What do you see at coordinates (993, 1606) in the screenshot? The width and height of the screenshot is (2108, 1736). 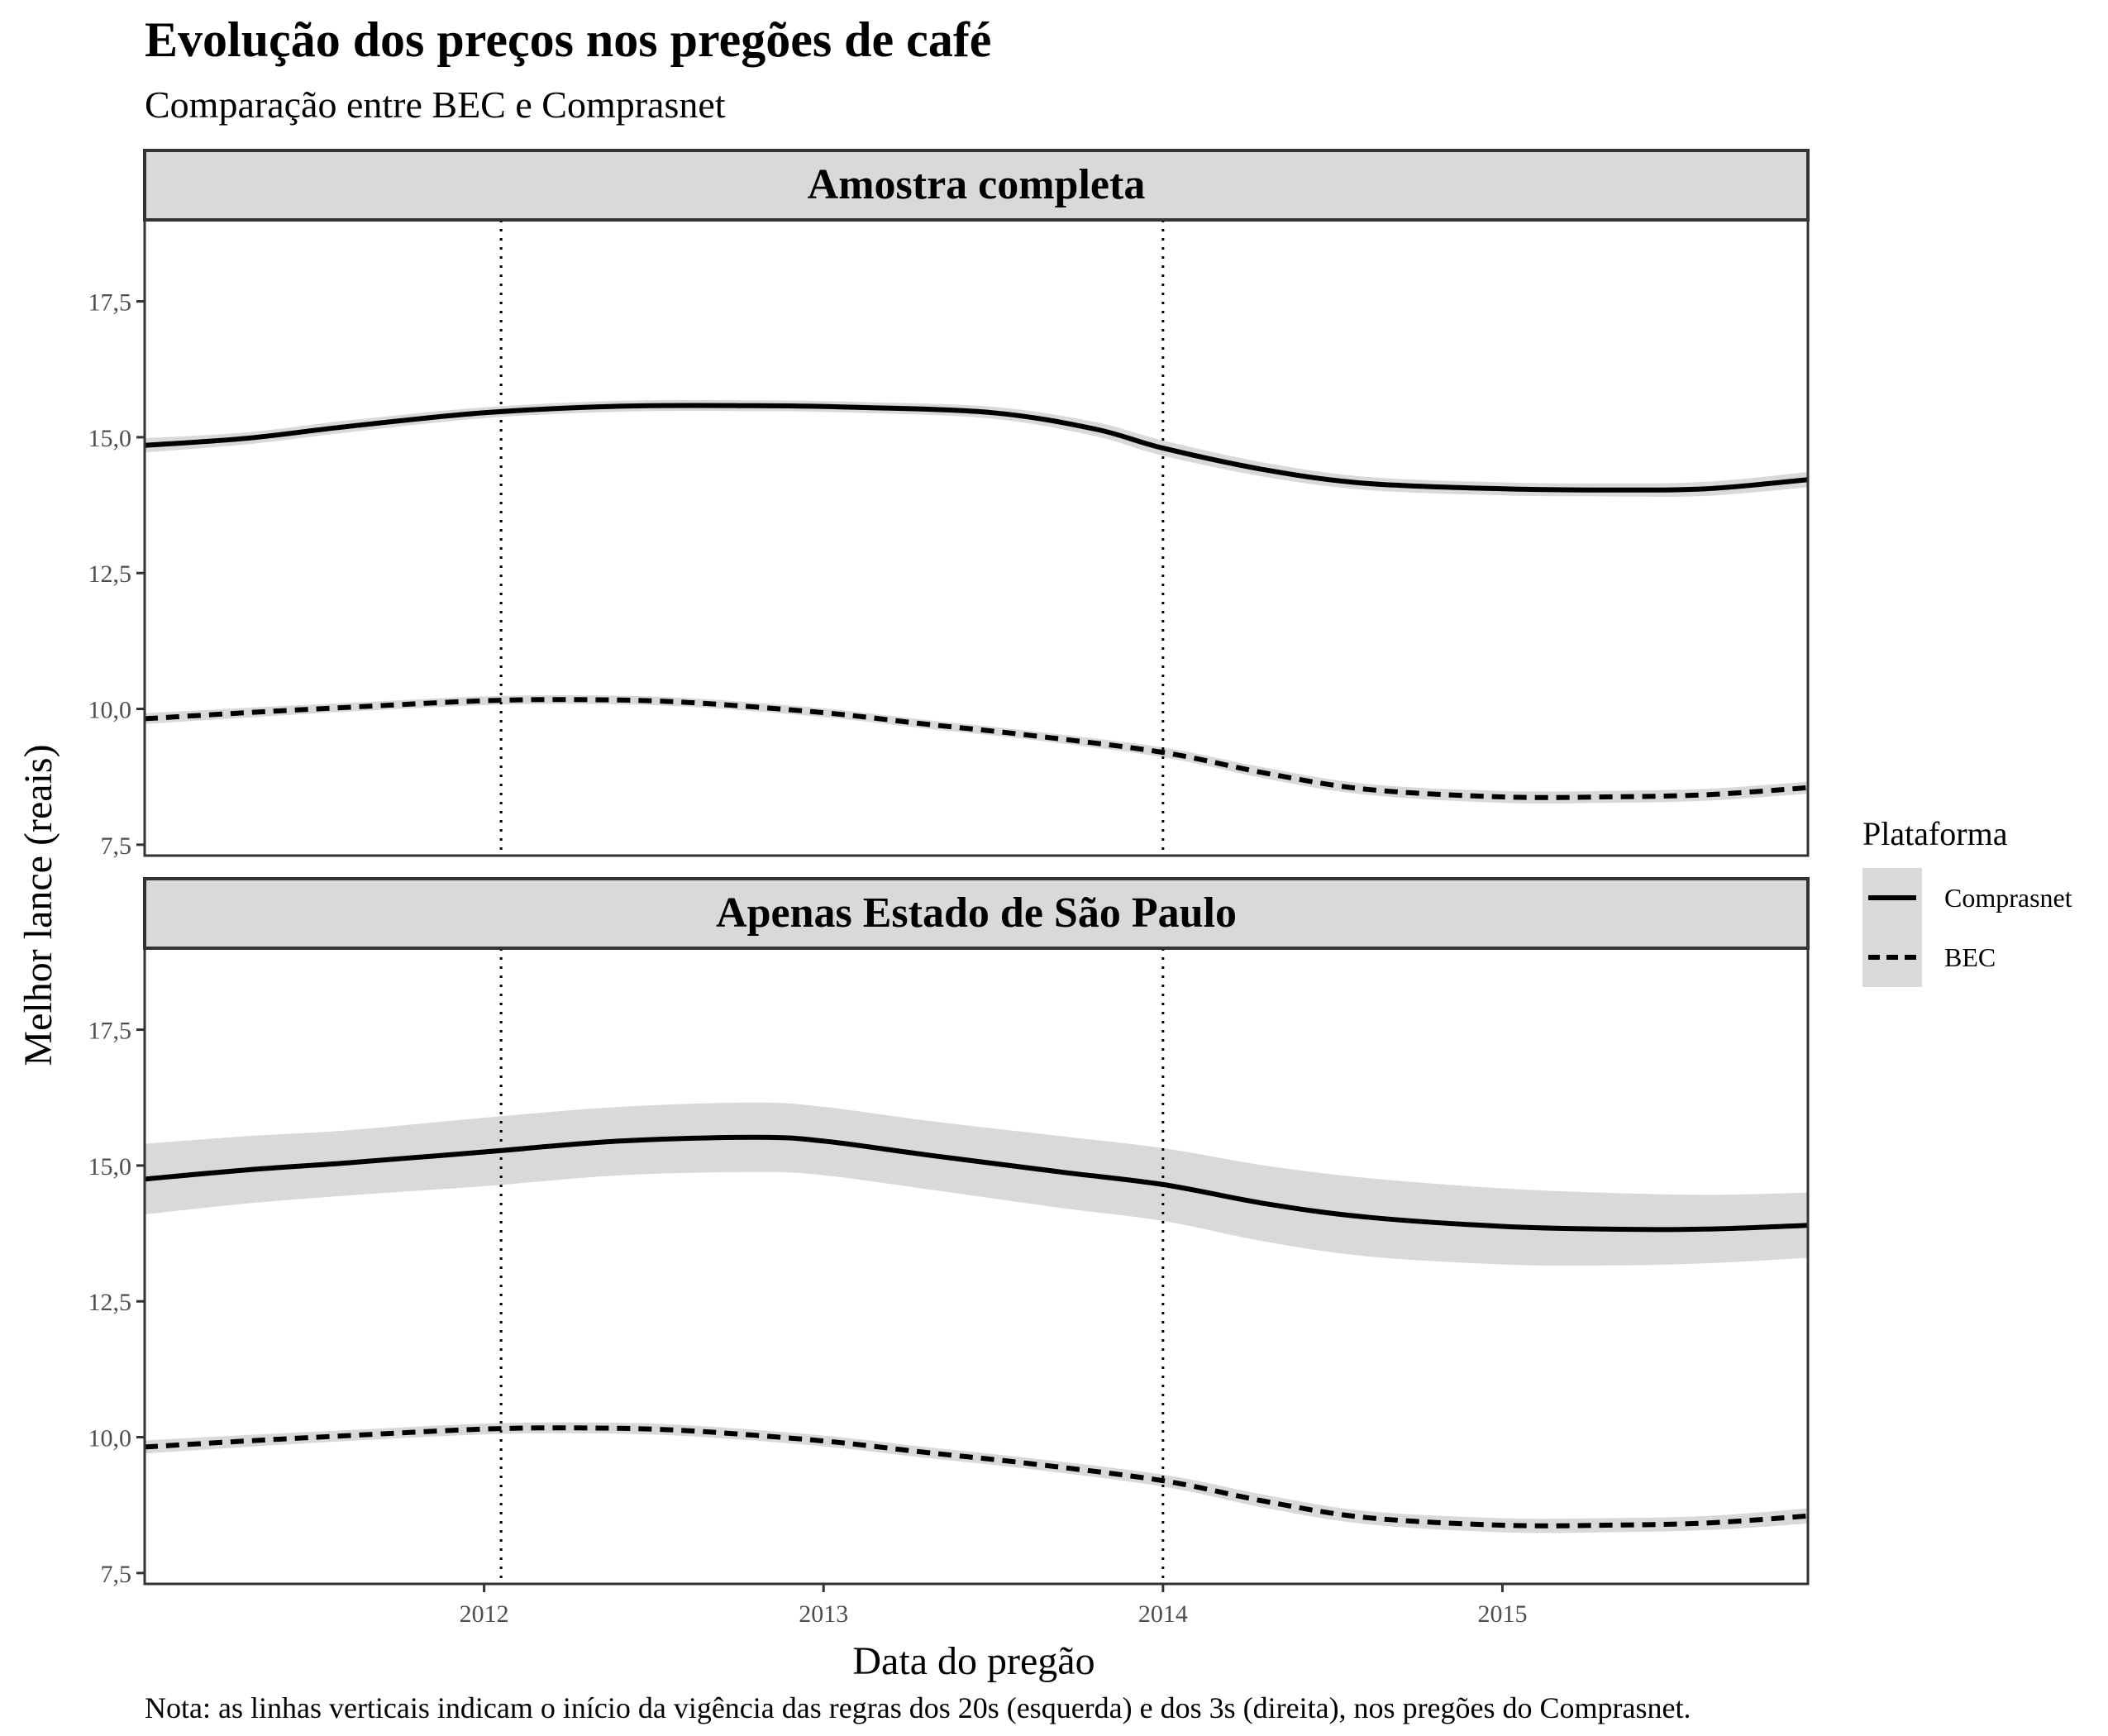 I see `x-axis: 2012 2013 2014 2015` at bounding box center [993, 1606].